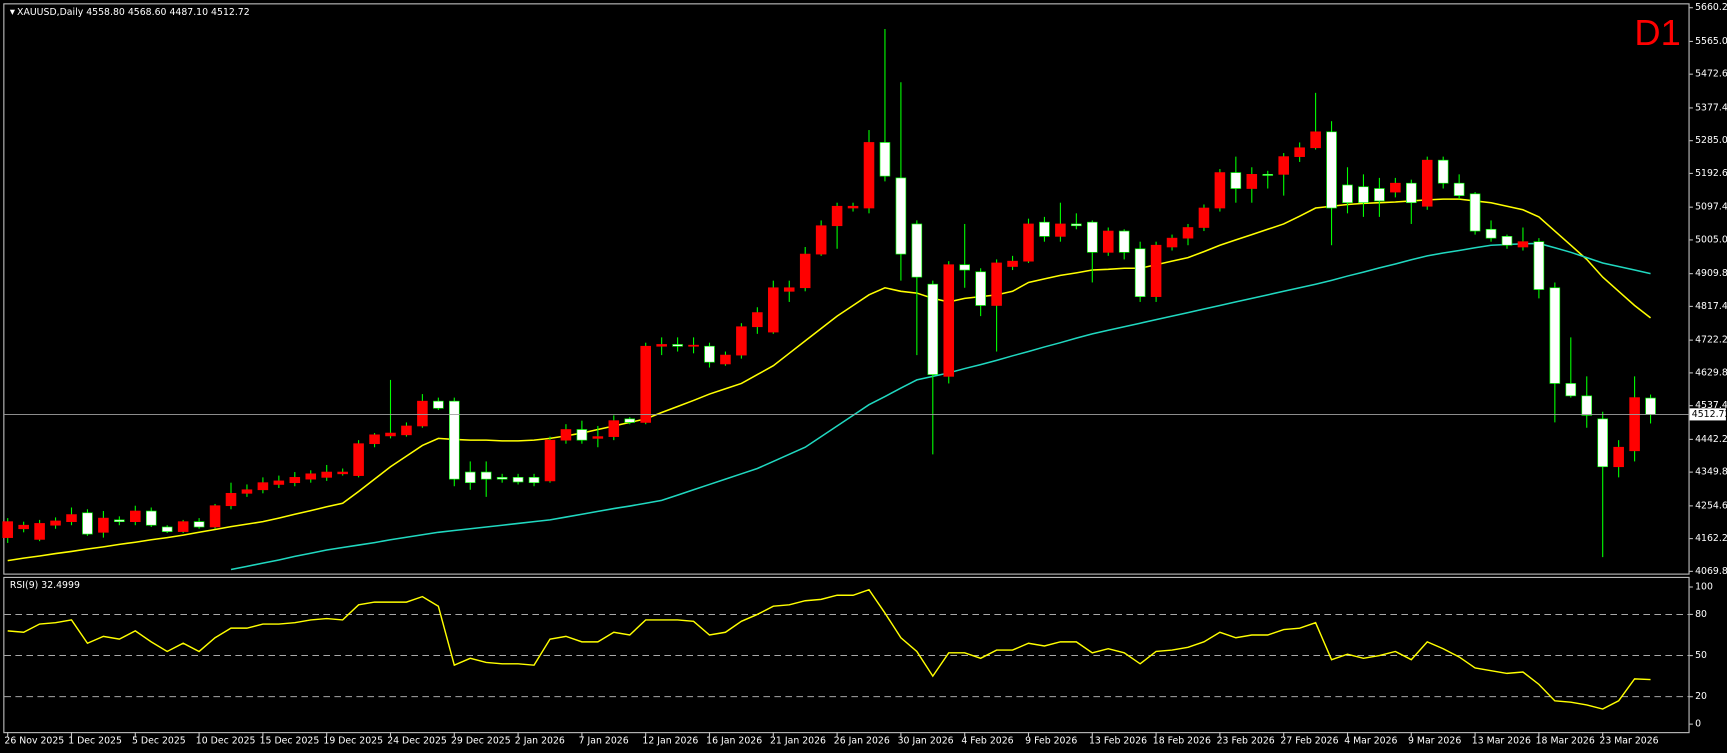 The height and width of the screenshot is (753, 1727). What do you see at coordinates (1701, 655) in the screenshot?
I see `y-tick-label: 50` at bounding box center [1701, 655].